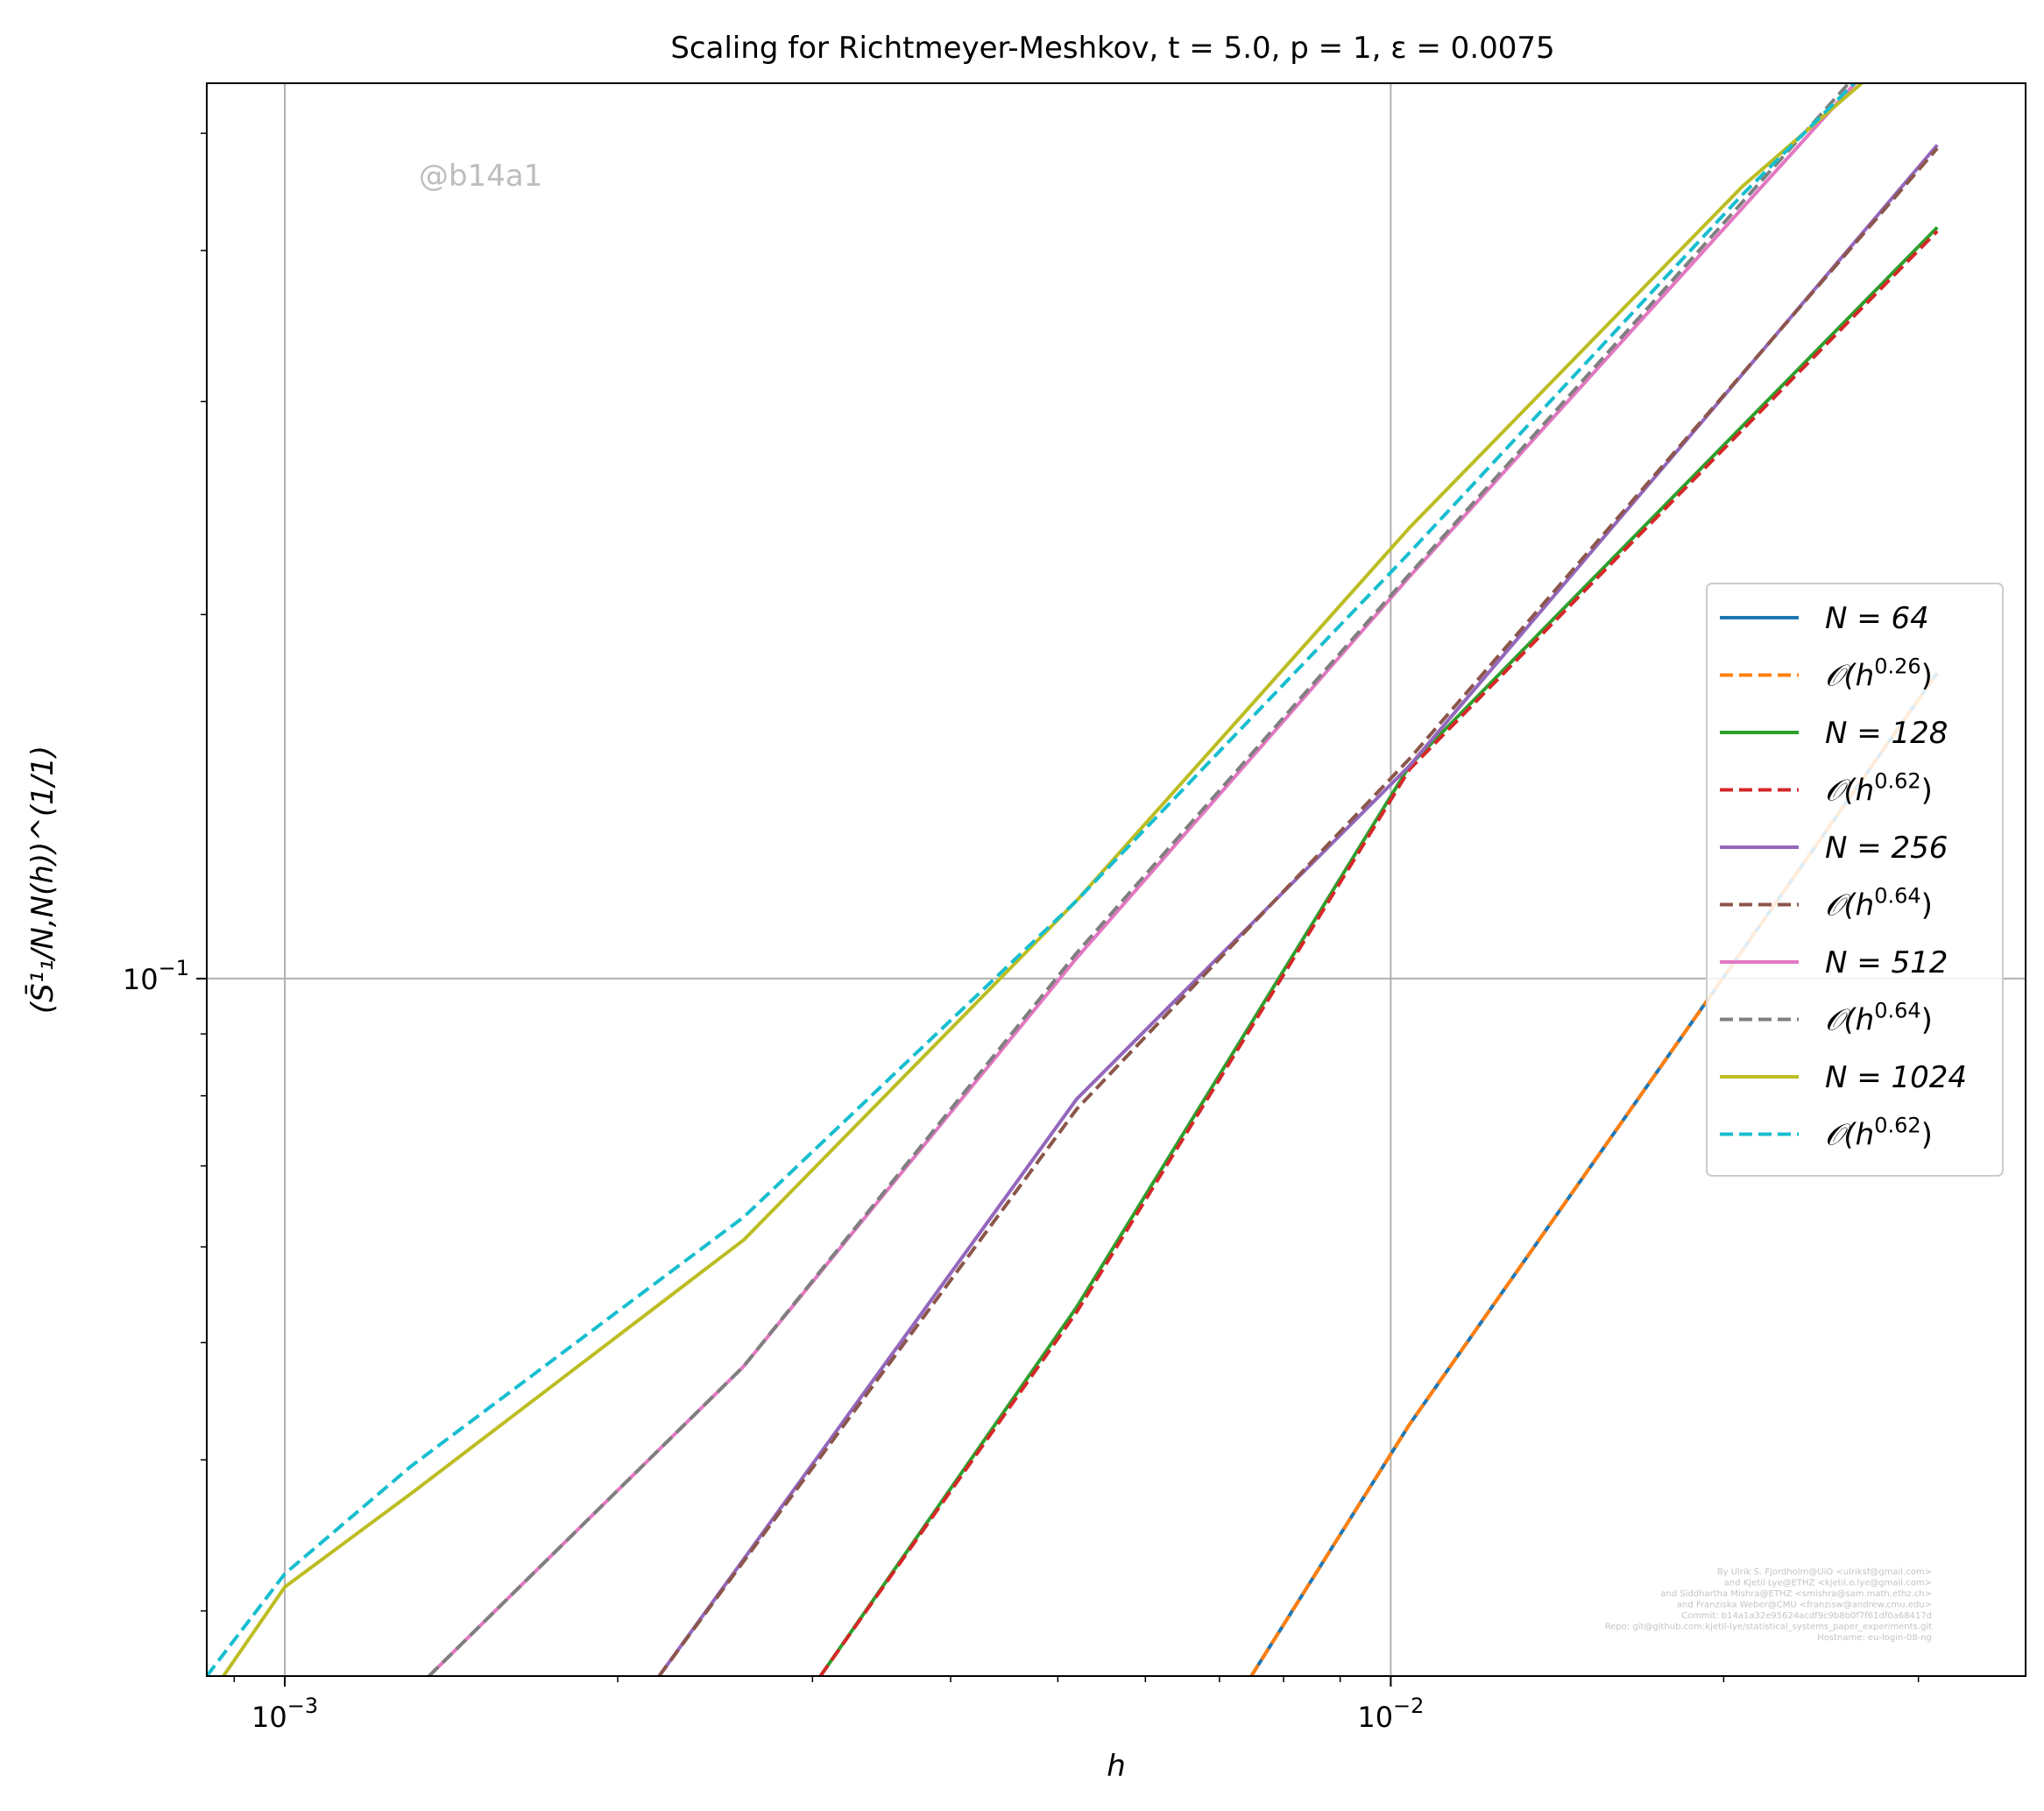 This screenshot has height=1811, width=2044. I want to click on legend-label-main: N = 512, so click(1886, 962).